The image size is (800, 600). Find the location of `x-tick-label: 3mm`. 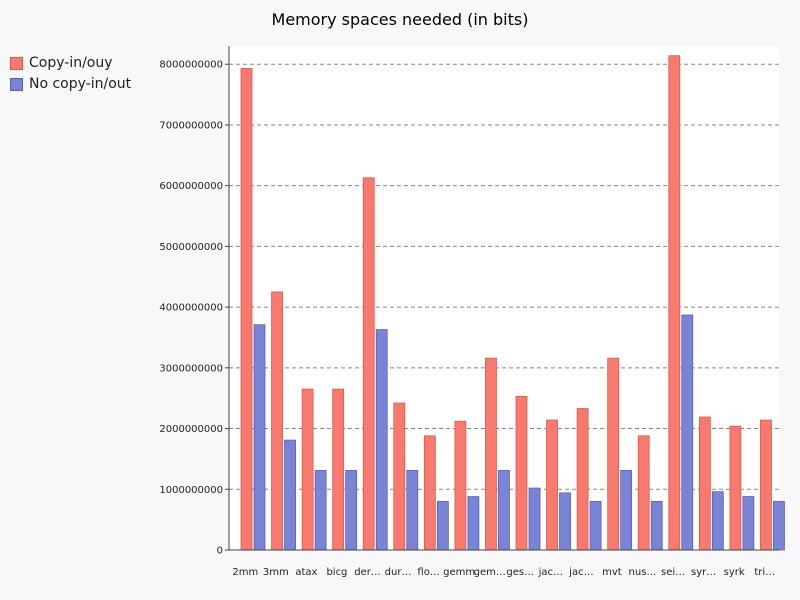

x-tick-label: 3mm is located at coordinates (276, 572).